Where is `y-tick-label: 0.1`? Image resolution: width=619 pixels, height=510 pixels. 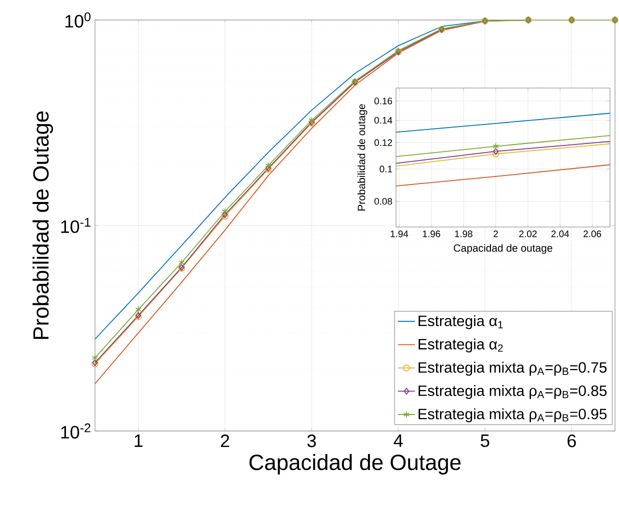
y-tick-label: 0.1 is located at coordinates (386, 169).